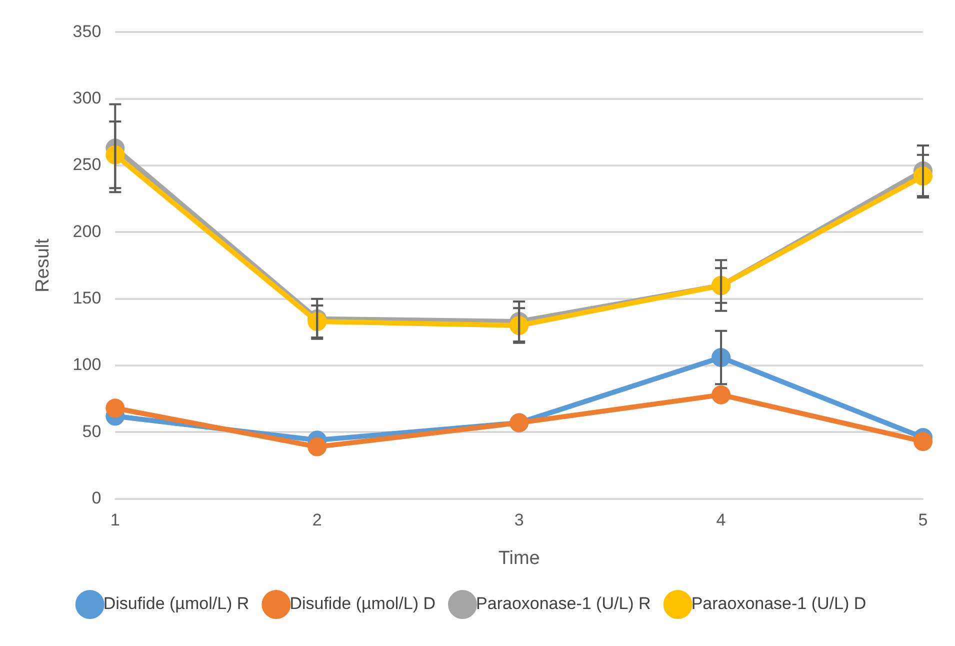 Image resolution: width=955 pixels, height=646 pixels. I want to click on x-tick-label: 1, so click(115, 520).